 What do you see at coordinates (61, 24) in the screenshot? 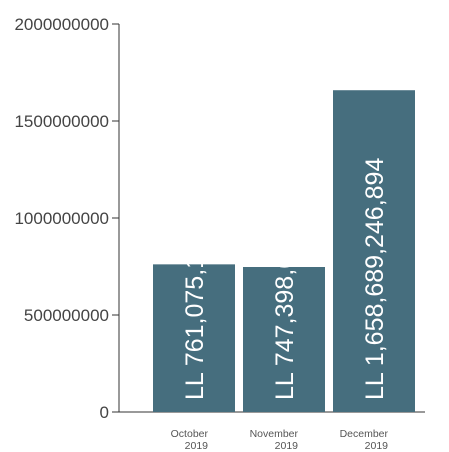
I see `y-tick-label: 2000000000` at bounding box center [61, 24].